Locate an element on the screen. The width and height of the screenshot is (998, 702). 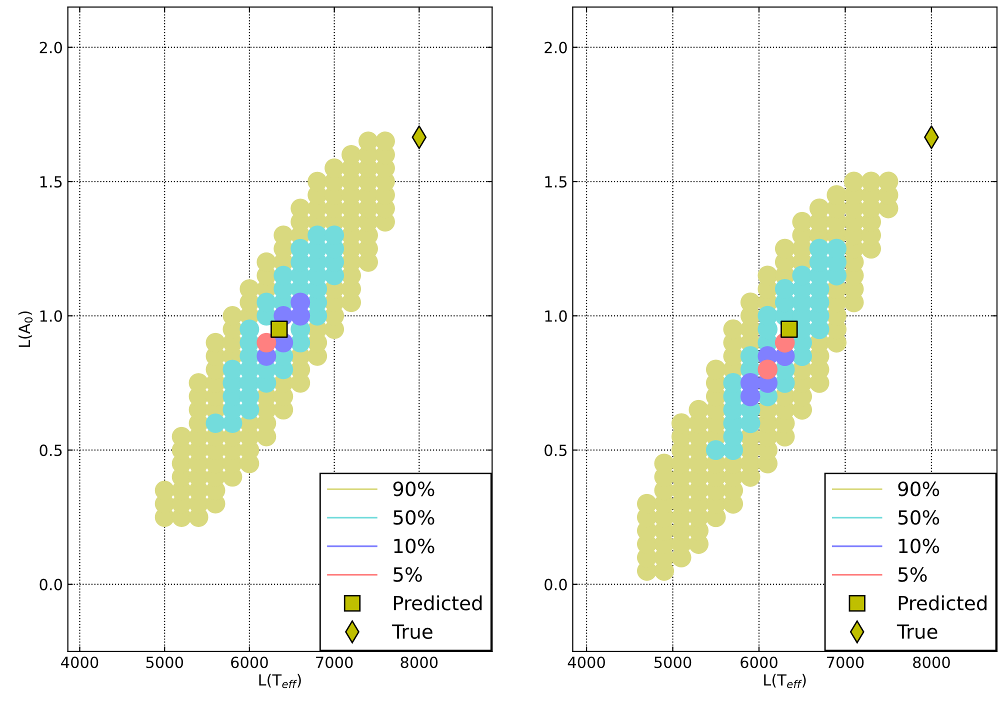
y-axis-title: L(A$_{0}$) is located at coordinates (25, 329).